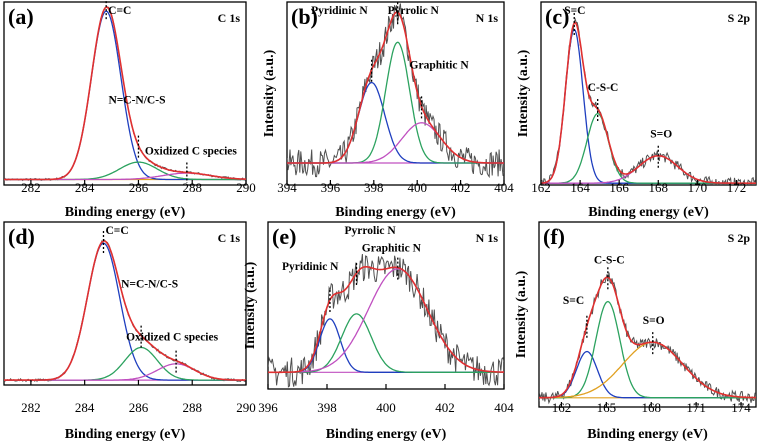  What do you see at coordinates (580, 187) in the screenshot?
I see `x-tick-label: 164` at bounding box center [580, 187].